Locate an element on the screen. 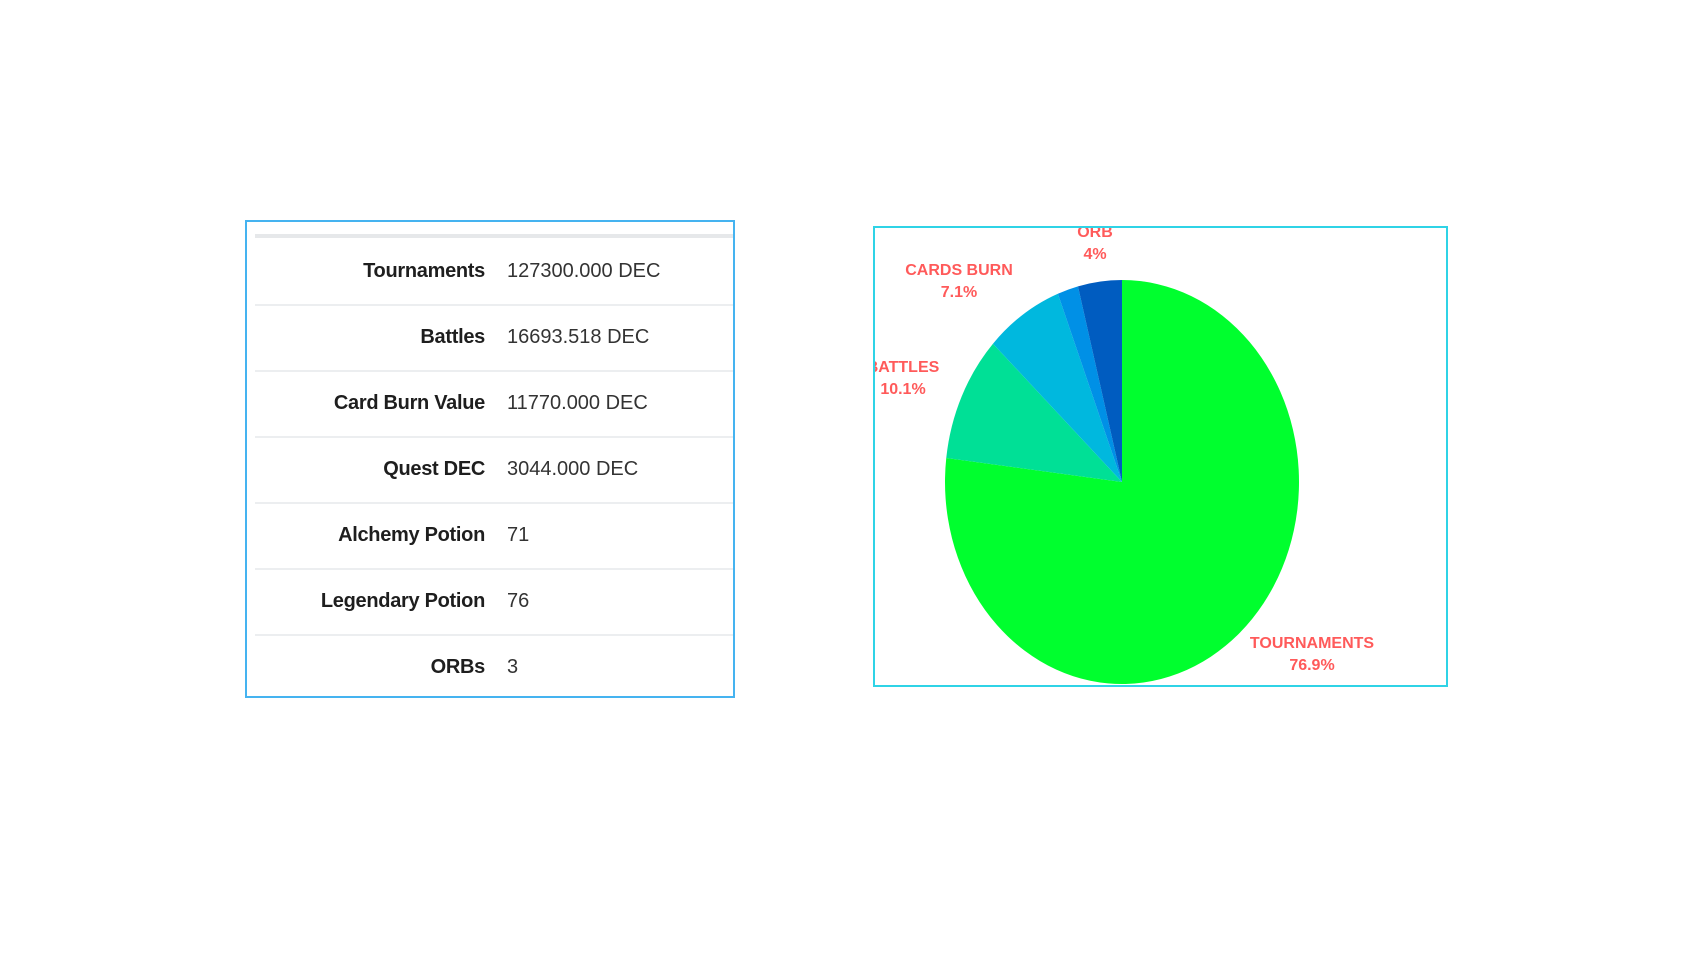 The width and height of the screenshot is (1700, 956). table-row: Battles 16693.518 DEC is located at coordinates (494, 338).